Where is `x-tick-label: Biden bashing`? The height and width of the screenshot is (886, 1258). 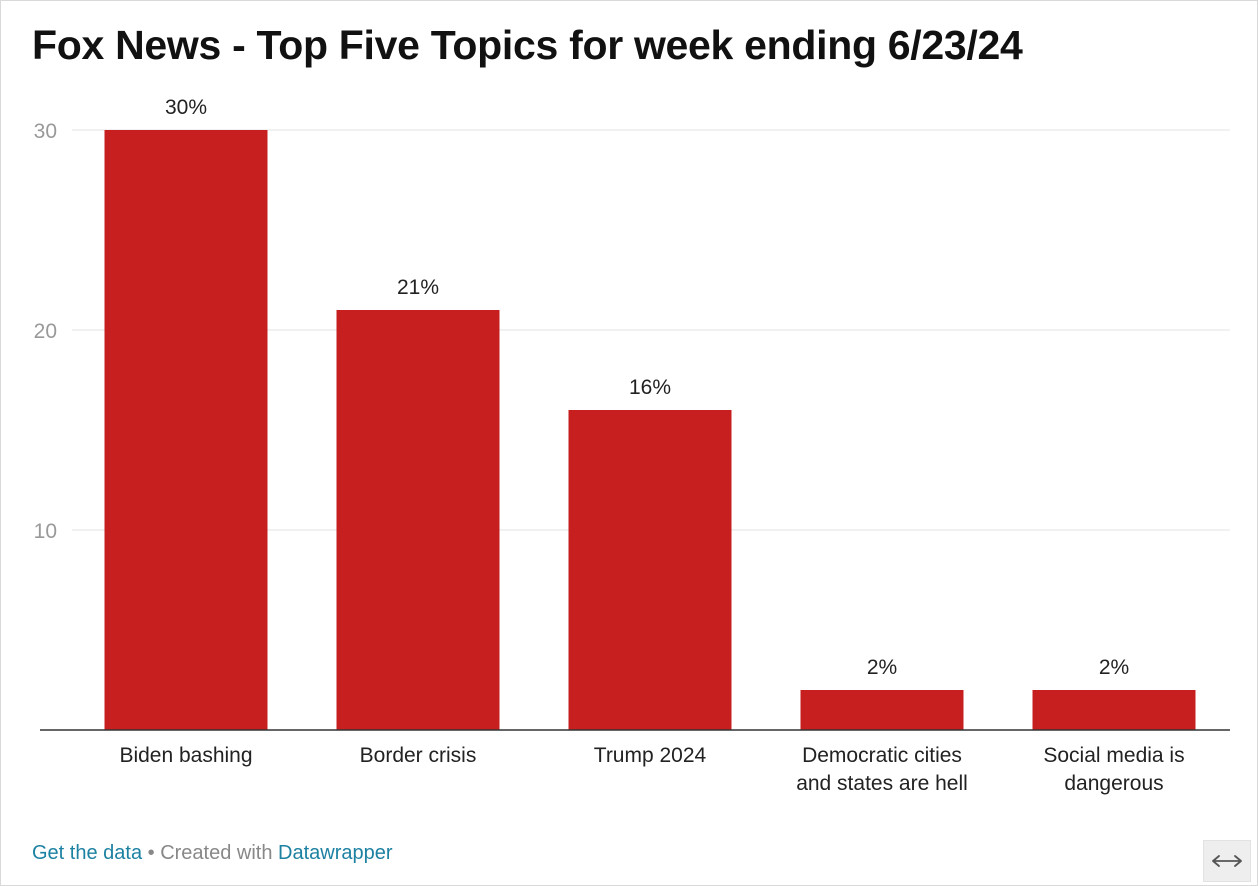
x-tick-label: Biden bashing is located at coordinates (185, 755).